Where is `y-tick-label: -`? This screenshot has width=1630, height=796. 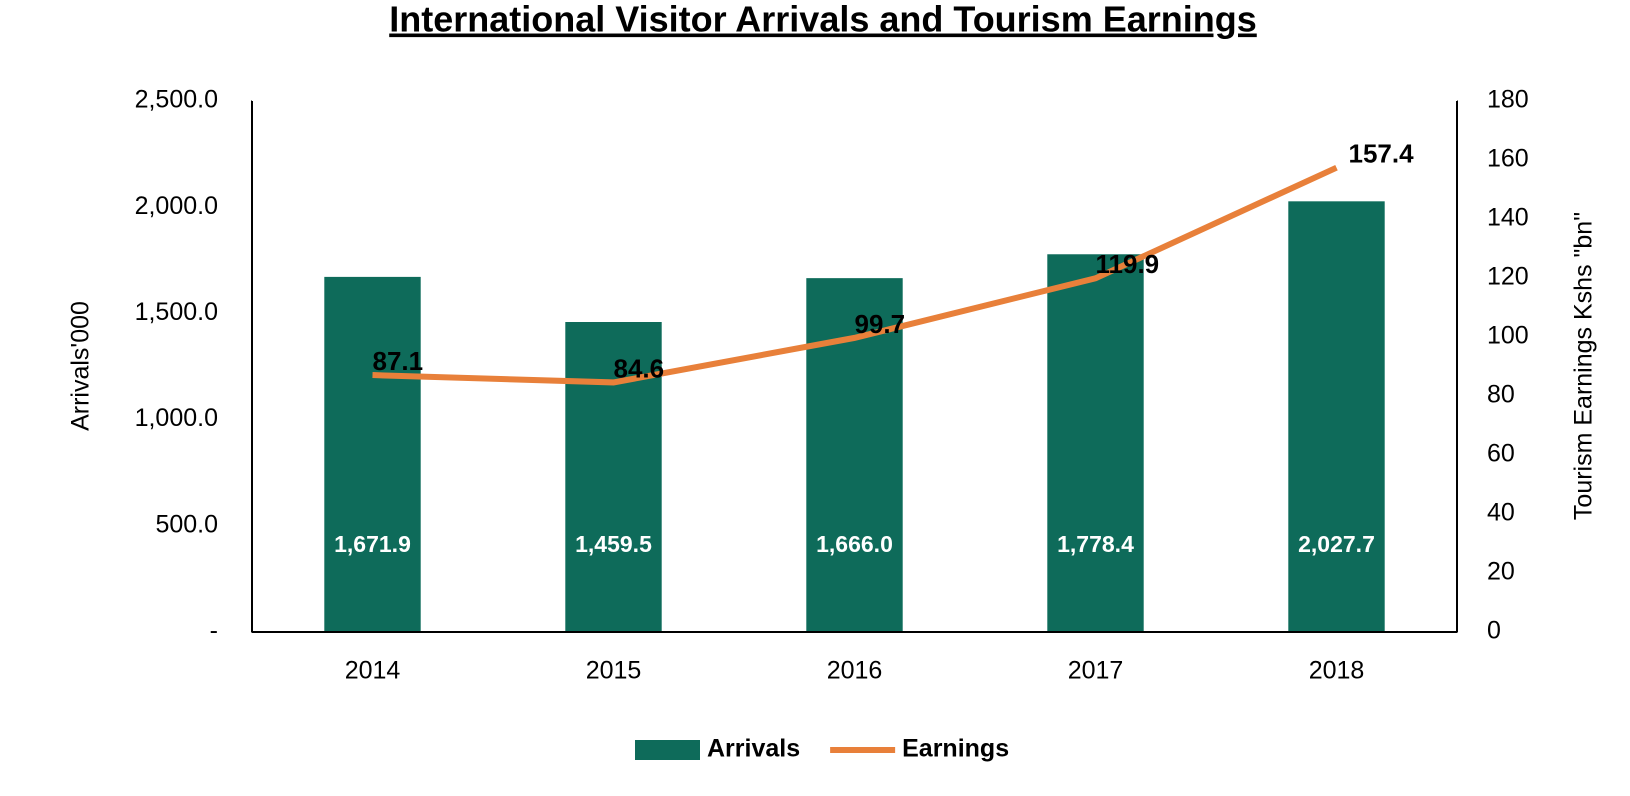
y-tick-label: - is located at coordinates (214, 631).